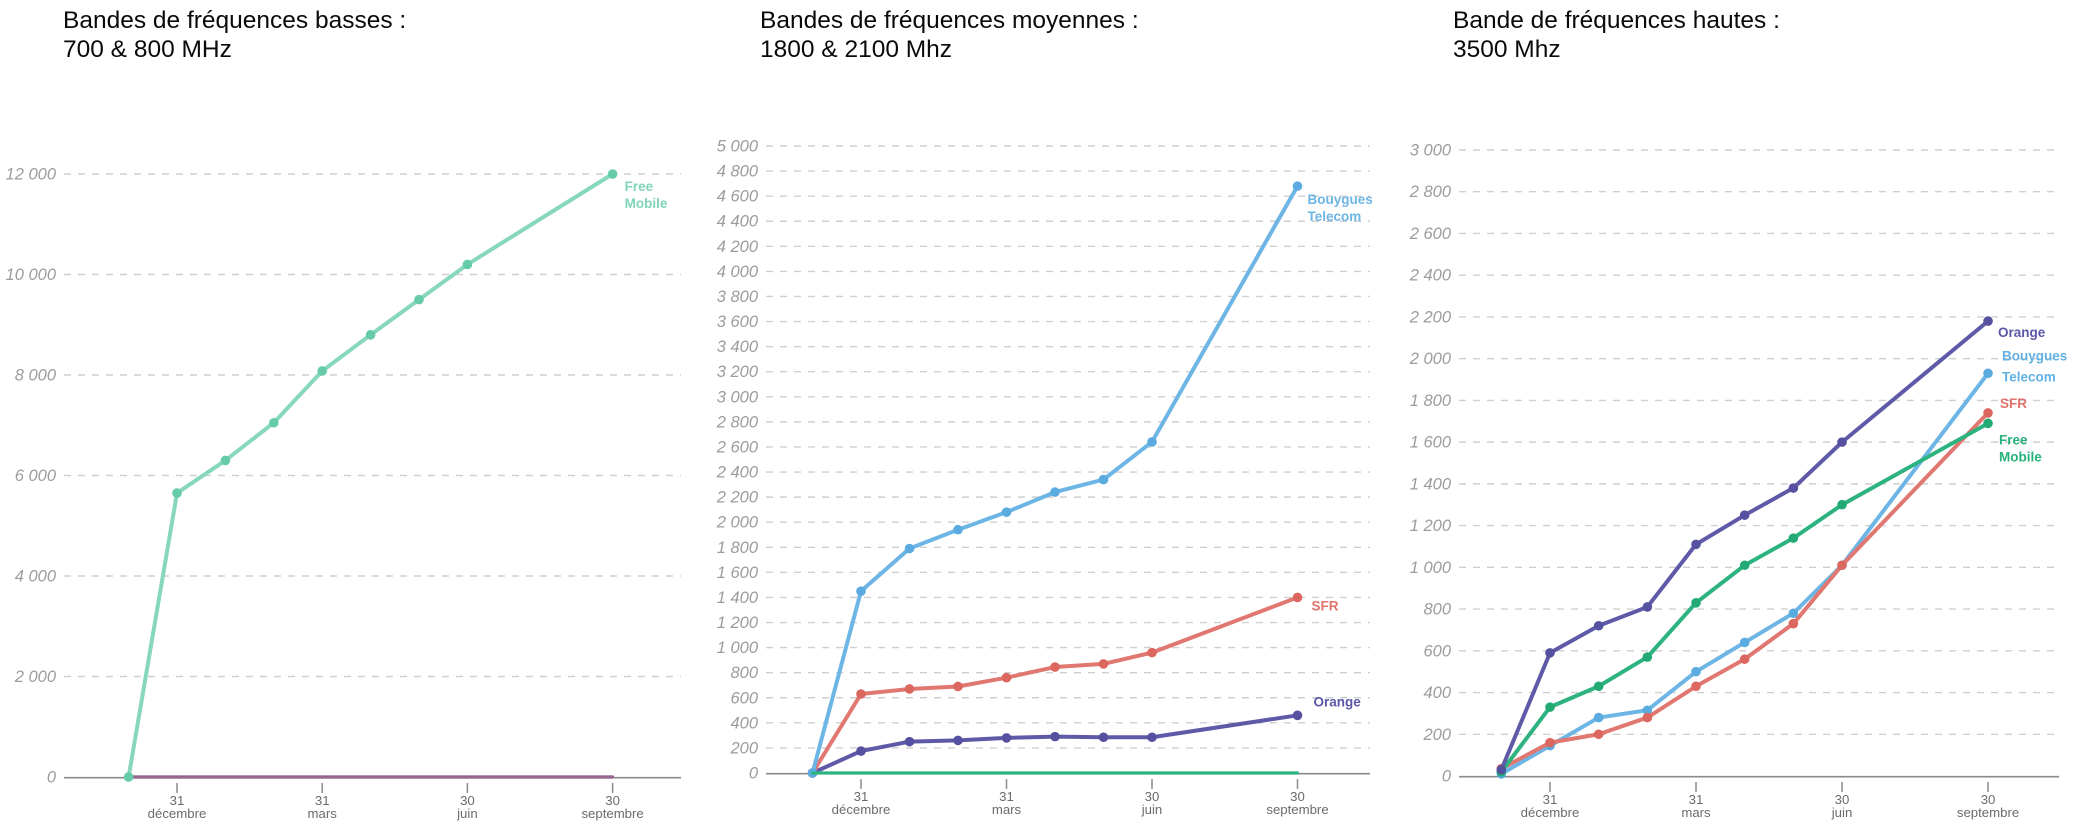 This screenshot has height=832, width=2089. What do you see at coordinates (1430, 234) in the screenshot?
I see `y-axis-tick-label: 2 600` at bounding box center [1430, 234].